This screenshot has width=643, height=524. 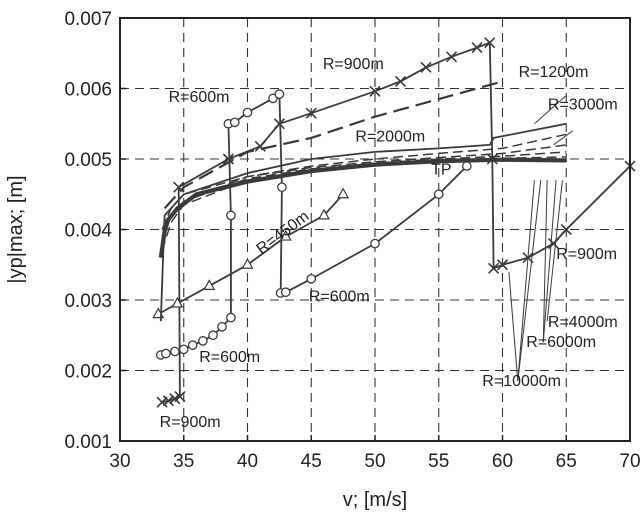 I want to click on y-tick-label: 0.007, so click(x=88, y=19).